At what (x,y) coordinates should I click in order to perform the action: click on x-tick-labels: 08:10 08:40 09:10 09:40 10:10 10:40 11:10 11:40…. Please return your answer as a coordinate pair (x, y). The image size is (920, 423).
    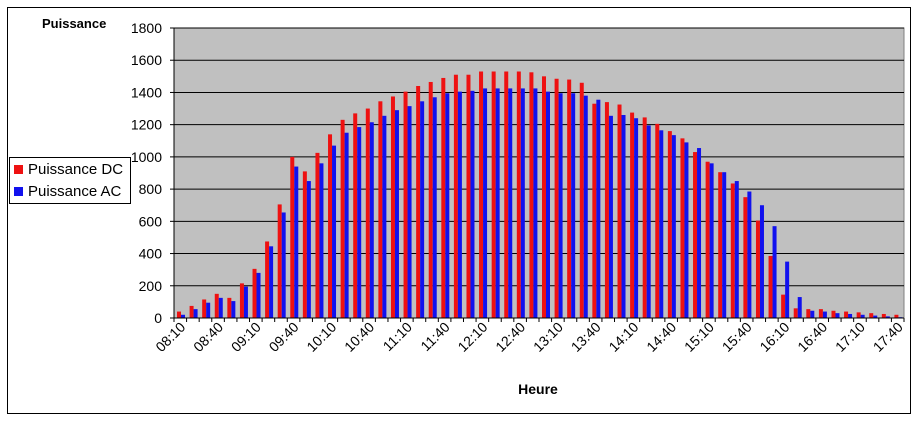
    Looking at the image, I should click on (529, 337).